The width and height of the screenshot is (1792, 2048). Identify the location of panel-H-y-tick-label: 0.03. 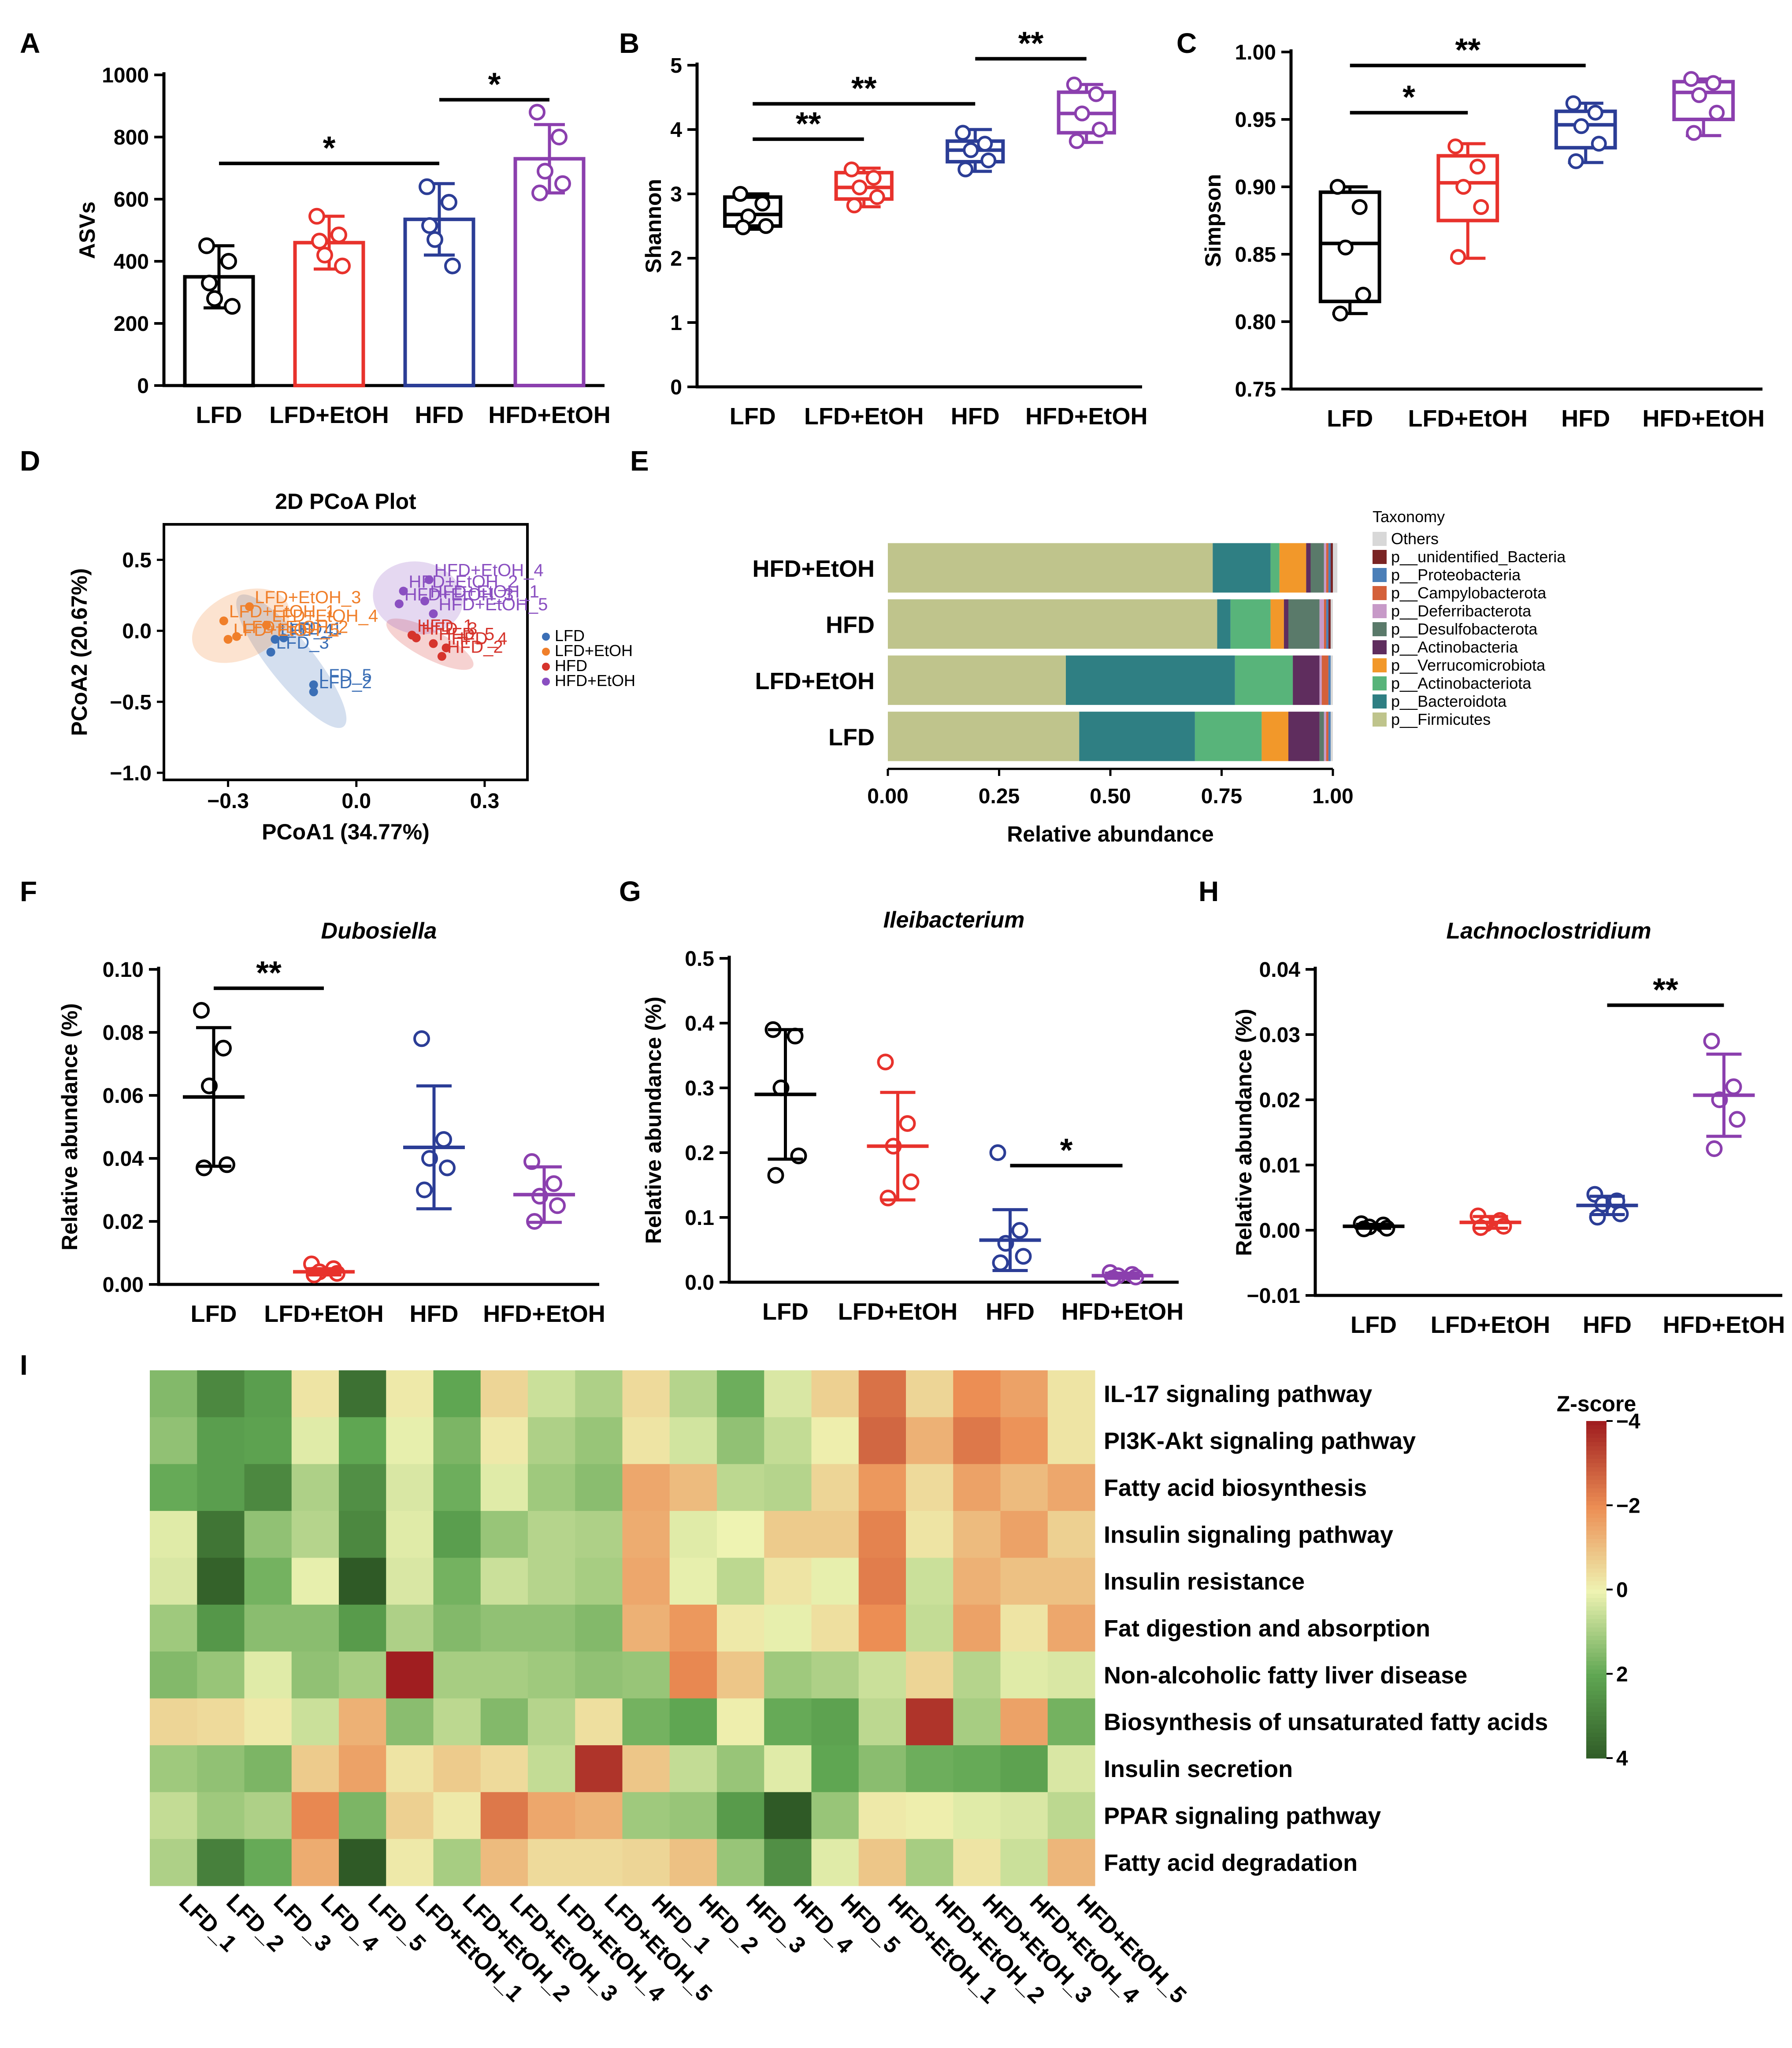
(1279, 1035).